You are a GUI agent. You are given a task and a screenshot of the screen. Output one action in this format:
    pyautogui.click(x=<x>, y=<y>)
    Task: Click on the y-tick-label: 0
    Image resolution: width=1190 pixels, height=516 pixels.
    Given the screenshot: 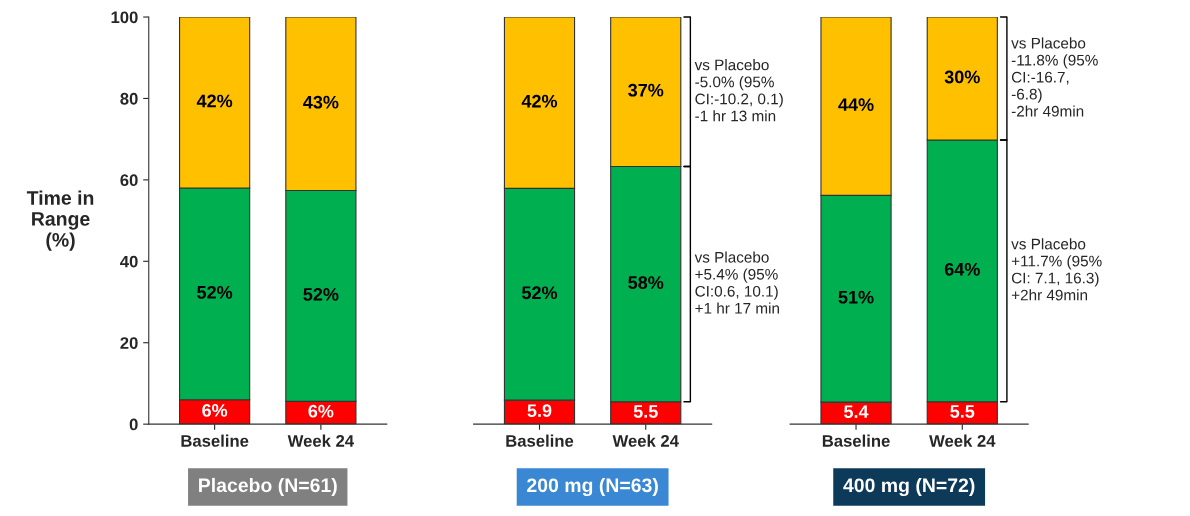 What is the action you would take?
    pyautogui.click(x=133, y=424)
    